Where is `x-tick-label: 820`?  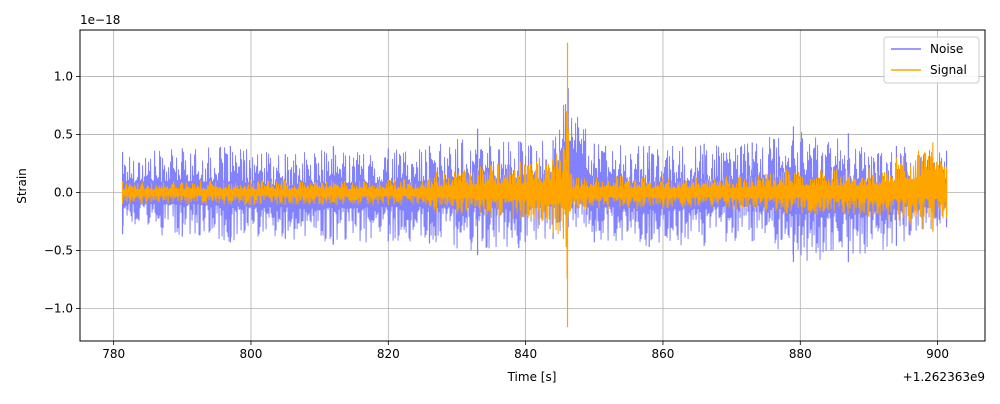
x-tick-label: 820 is located at coordinates (388, 354).